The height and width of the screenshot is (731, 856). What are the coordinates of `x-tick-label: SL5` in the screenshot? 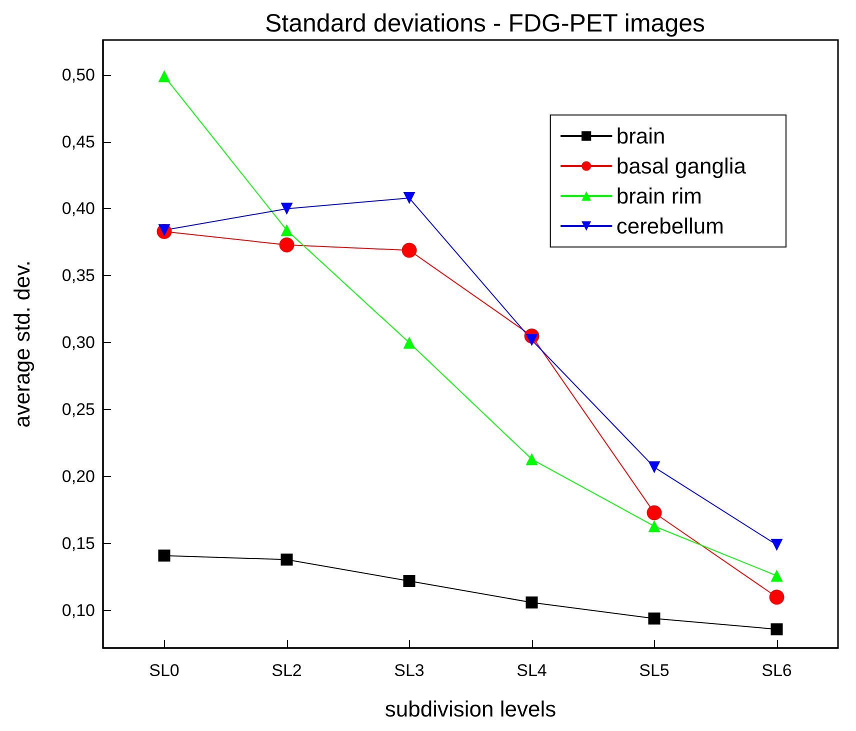 It's located at (654, 670).